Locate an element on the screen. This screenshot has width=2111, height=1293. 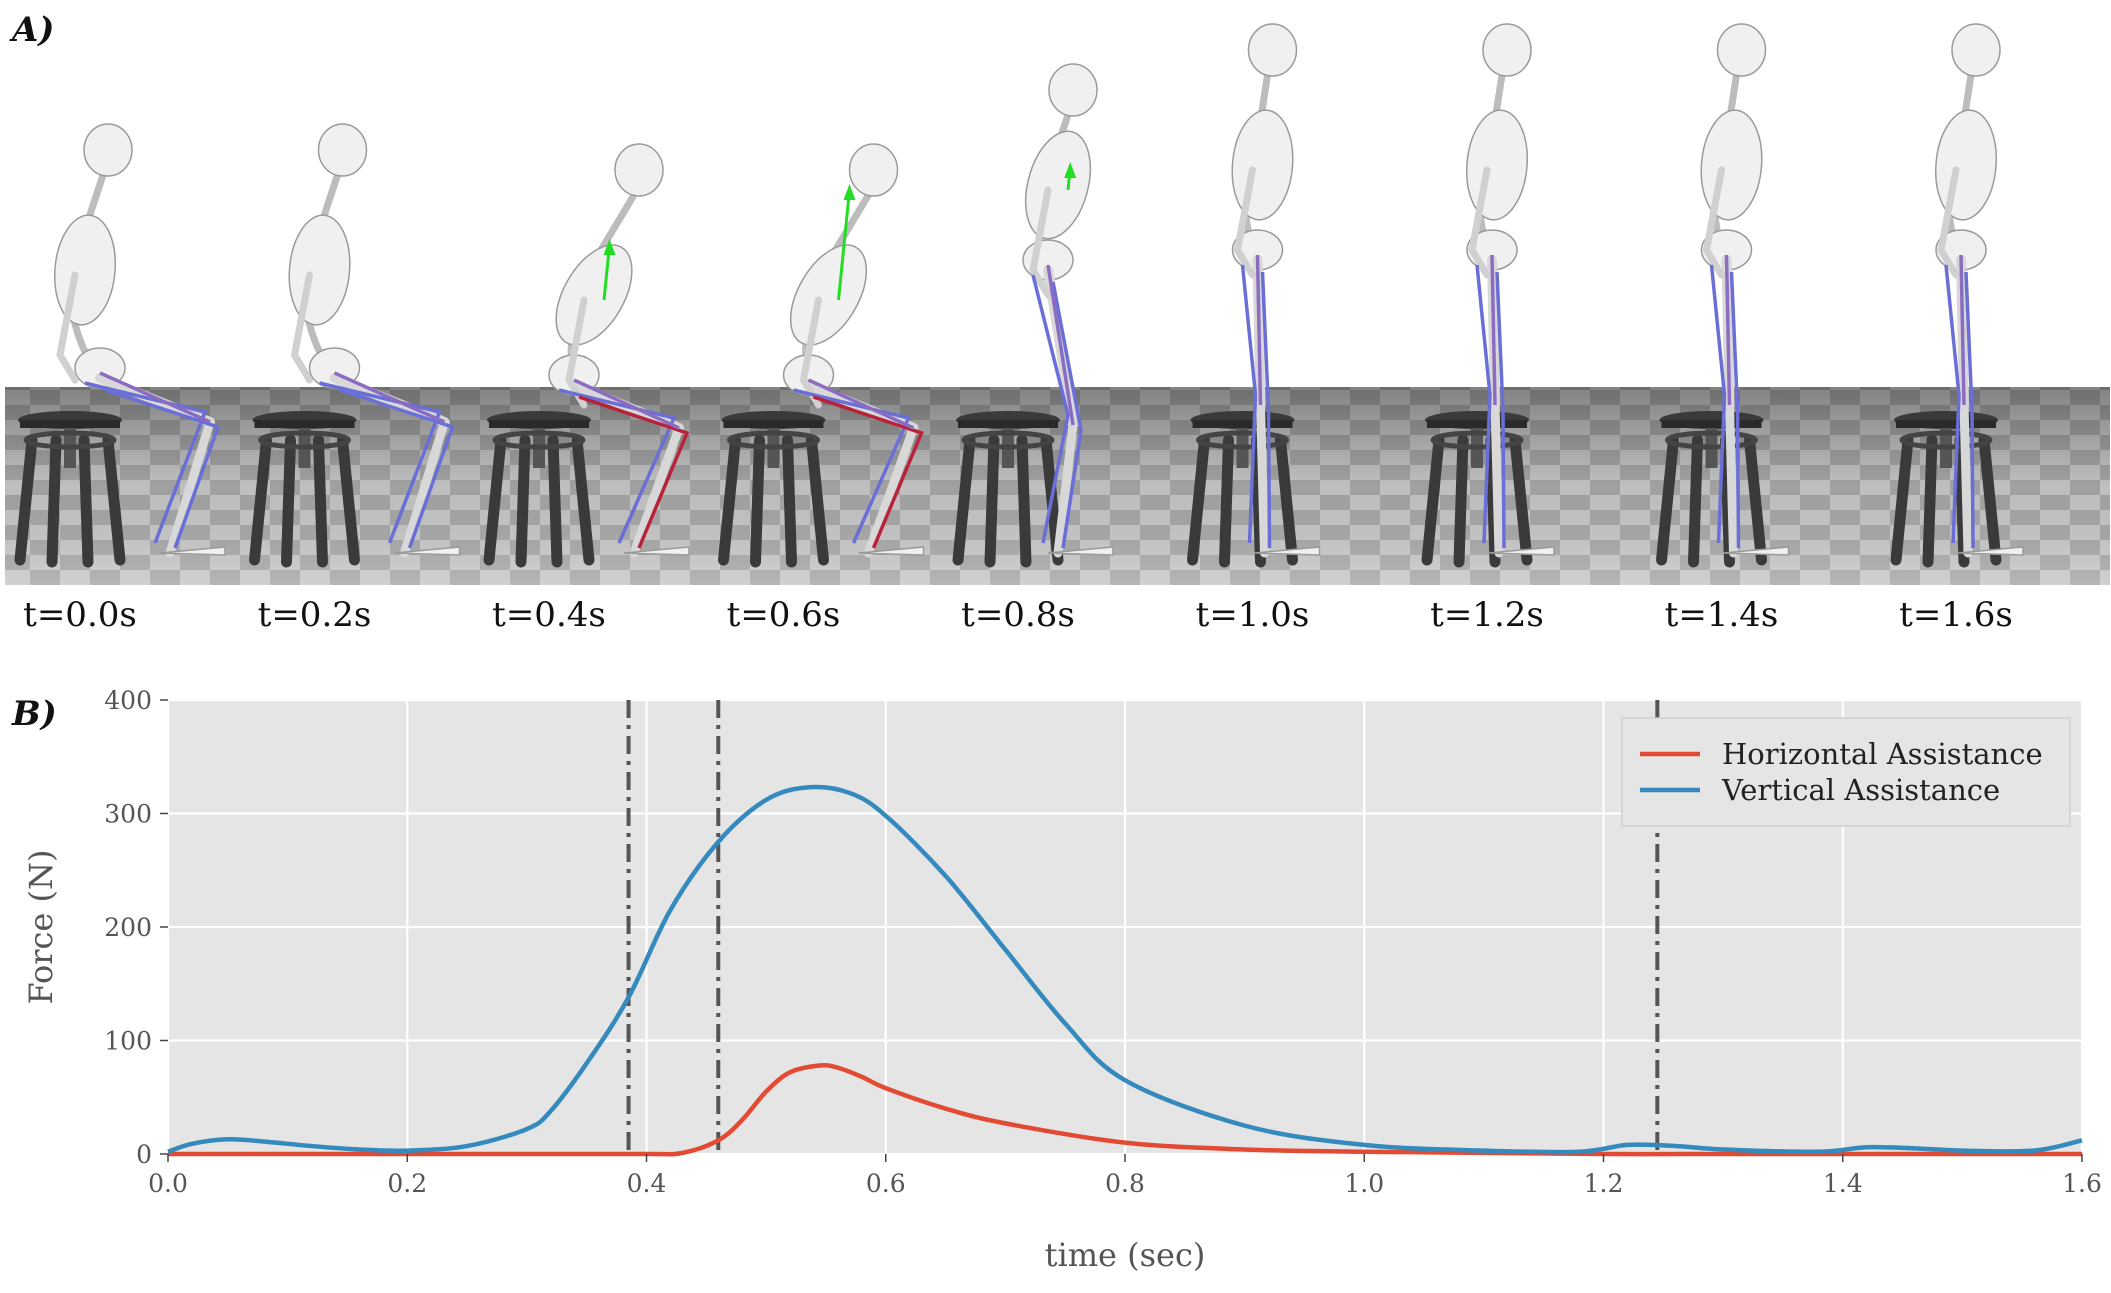
frame-5: t=1.0s is located at coordinates (1254, 329).